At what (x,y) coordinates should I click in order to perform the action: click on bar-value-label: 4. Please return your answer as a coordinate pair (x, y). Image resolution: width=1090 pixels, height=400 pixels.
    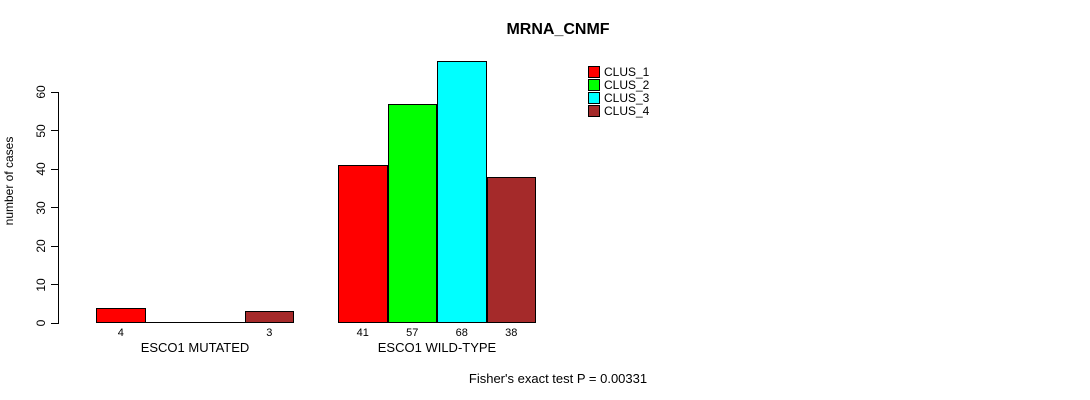
    Looking at the image, I should click on (120, 333).